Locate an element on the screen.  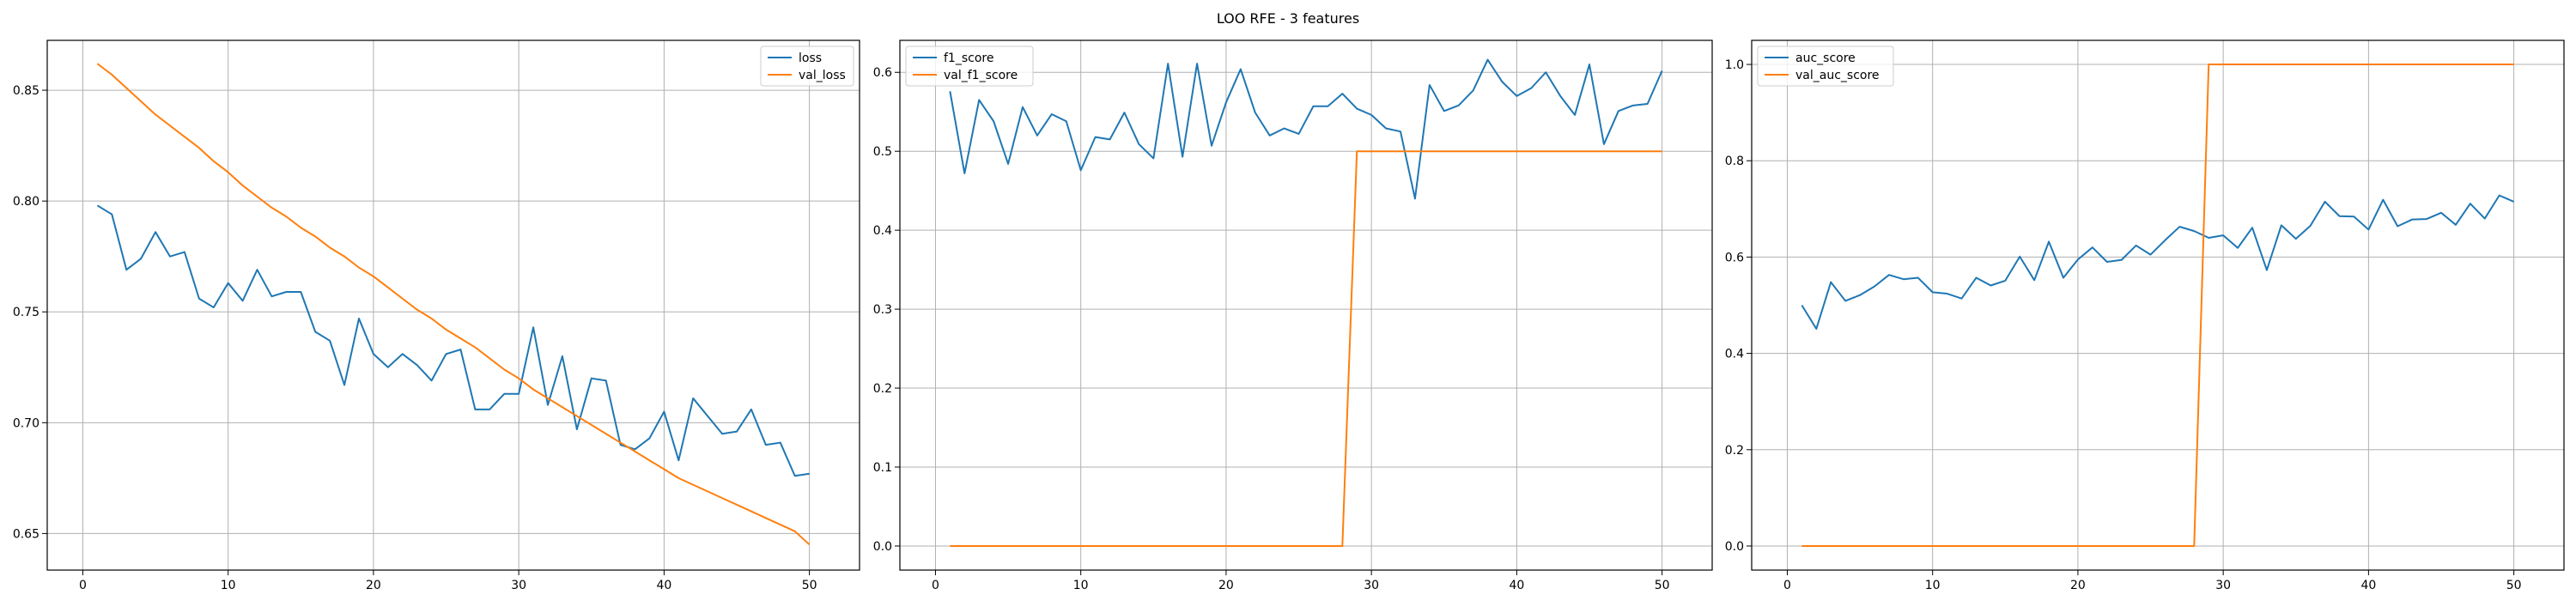
legend-label-val_loss: val_loss is located at coordinates (823, 75).